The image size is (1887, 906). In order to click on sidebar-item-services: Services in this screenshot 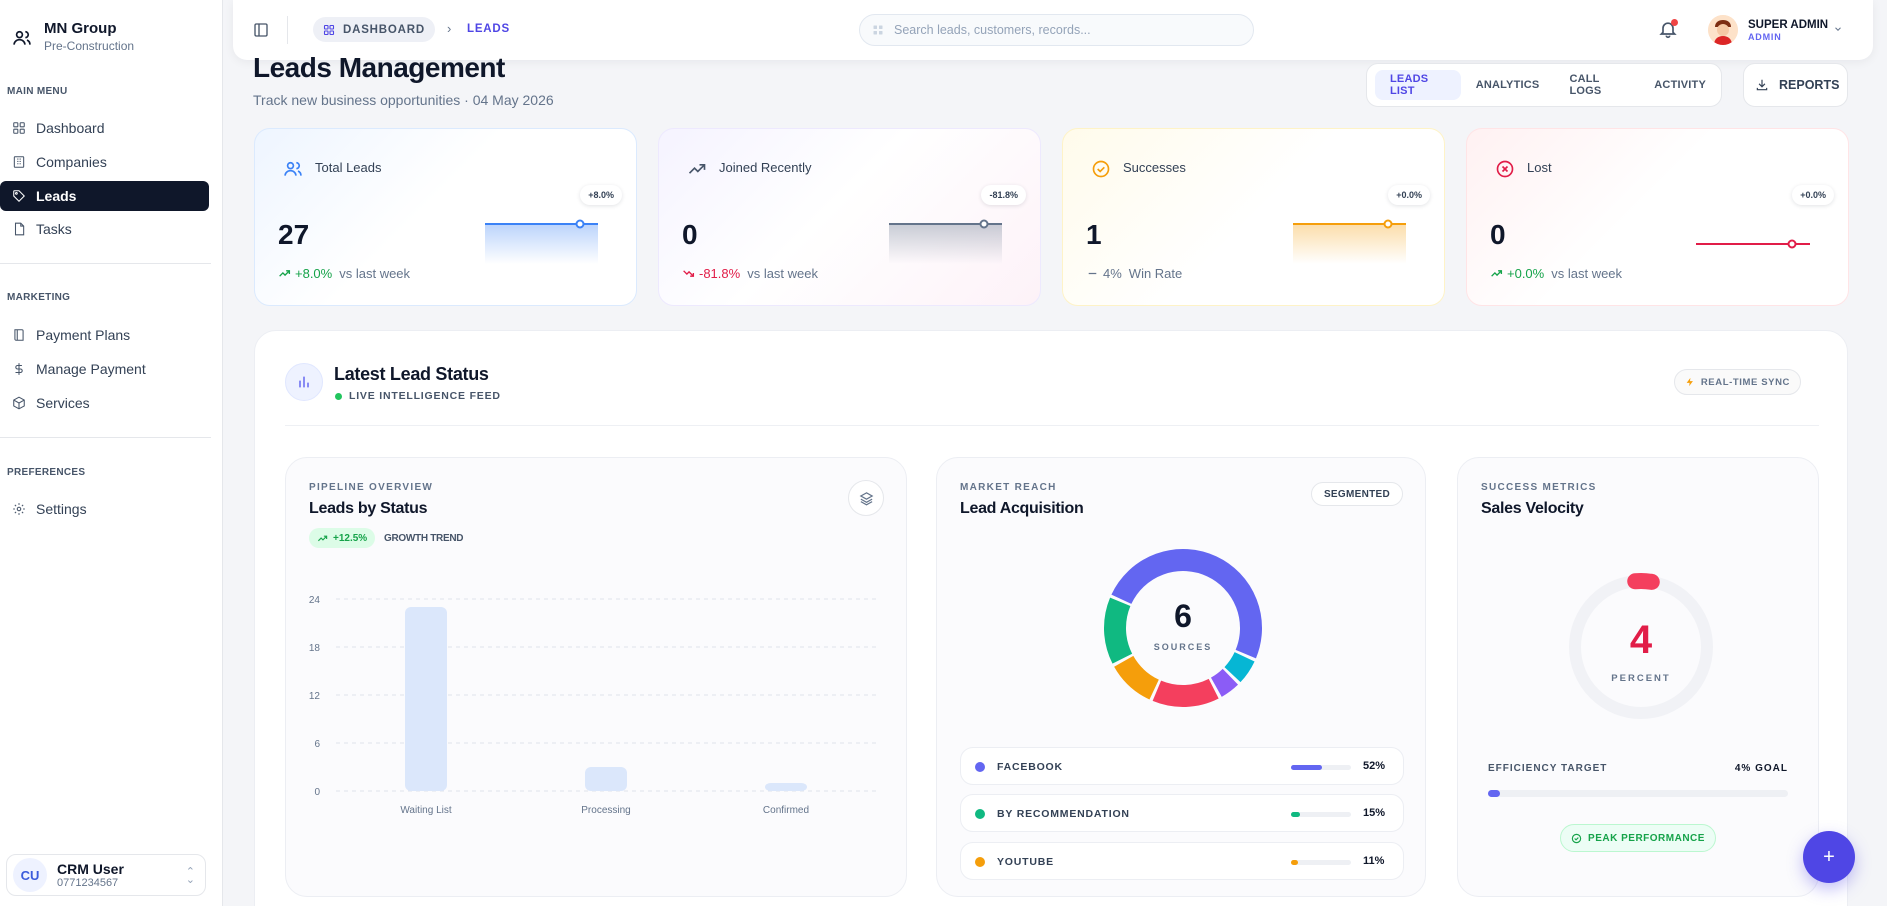, I will do `click(104, 403)`.